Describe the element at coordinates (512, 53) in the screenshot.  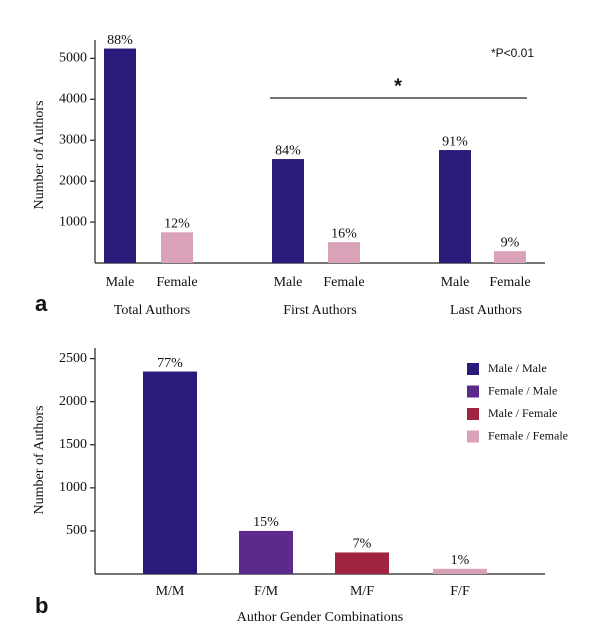
I see `annotation: *P<0.01` at that location.